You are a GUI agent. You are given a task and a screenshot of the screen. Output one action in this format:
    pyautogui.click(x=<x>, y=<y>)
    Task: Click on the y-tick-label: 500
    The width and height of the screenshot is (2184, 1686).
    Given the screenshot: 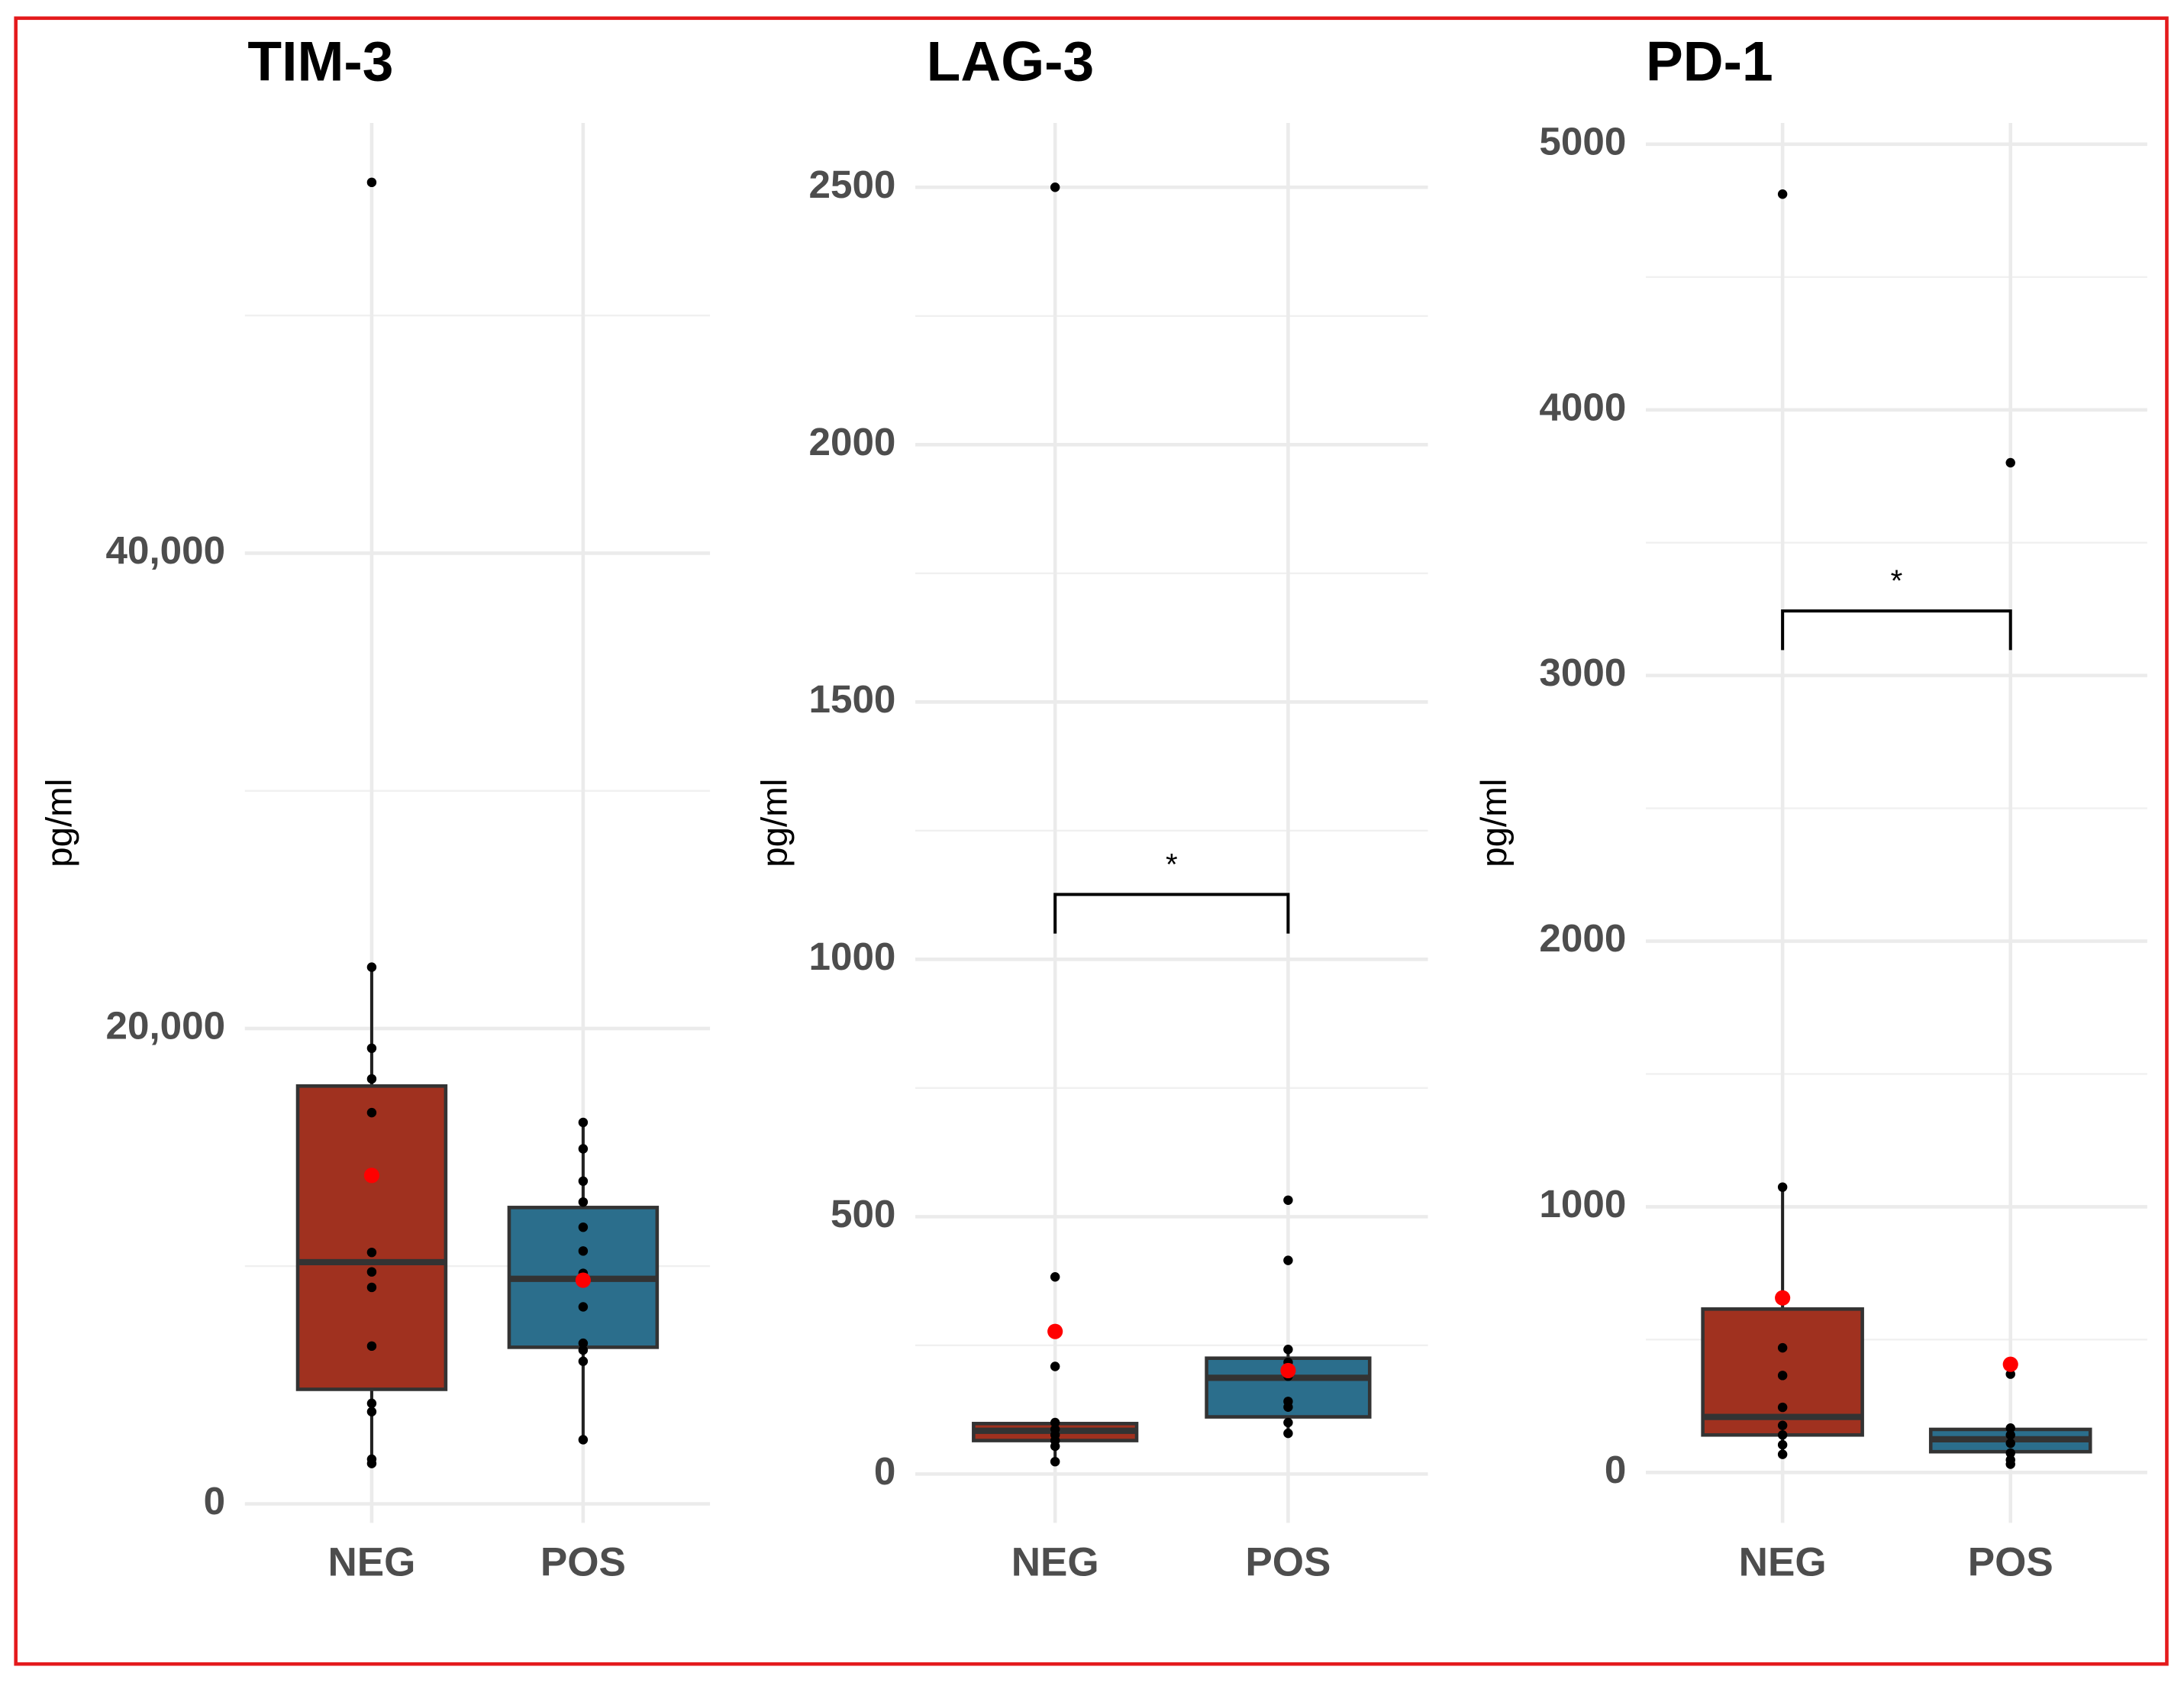 What is the action you would take?
    pyautogui.click(x=863, y=1213)
    